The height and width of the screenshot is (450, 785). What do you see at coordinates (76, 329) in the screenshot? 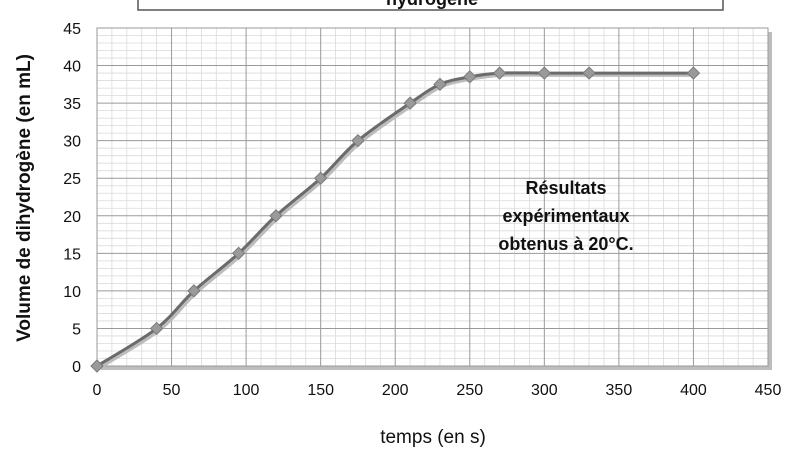
I see `y-tick-label: 5` at bounding box center [76, 329].